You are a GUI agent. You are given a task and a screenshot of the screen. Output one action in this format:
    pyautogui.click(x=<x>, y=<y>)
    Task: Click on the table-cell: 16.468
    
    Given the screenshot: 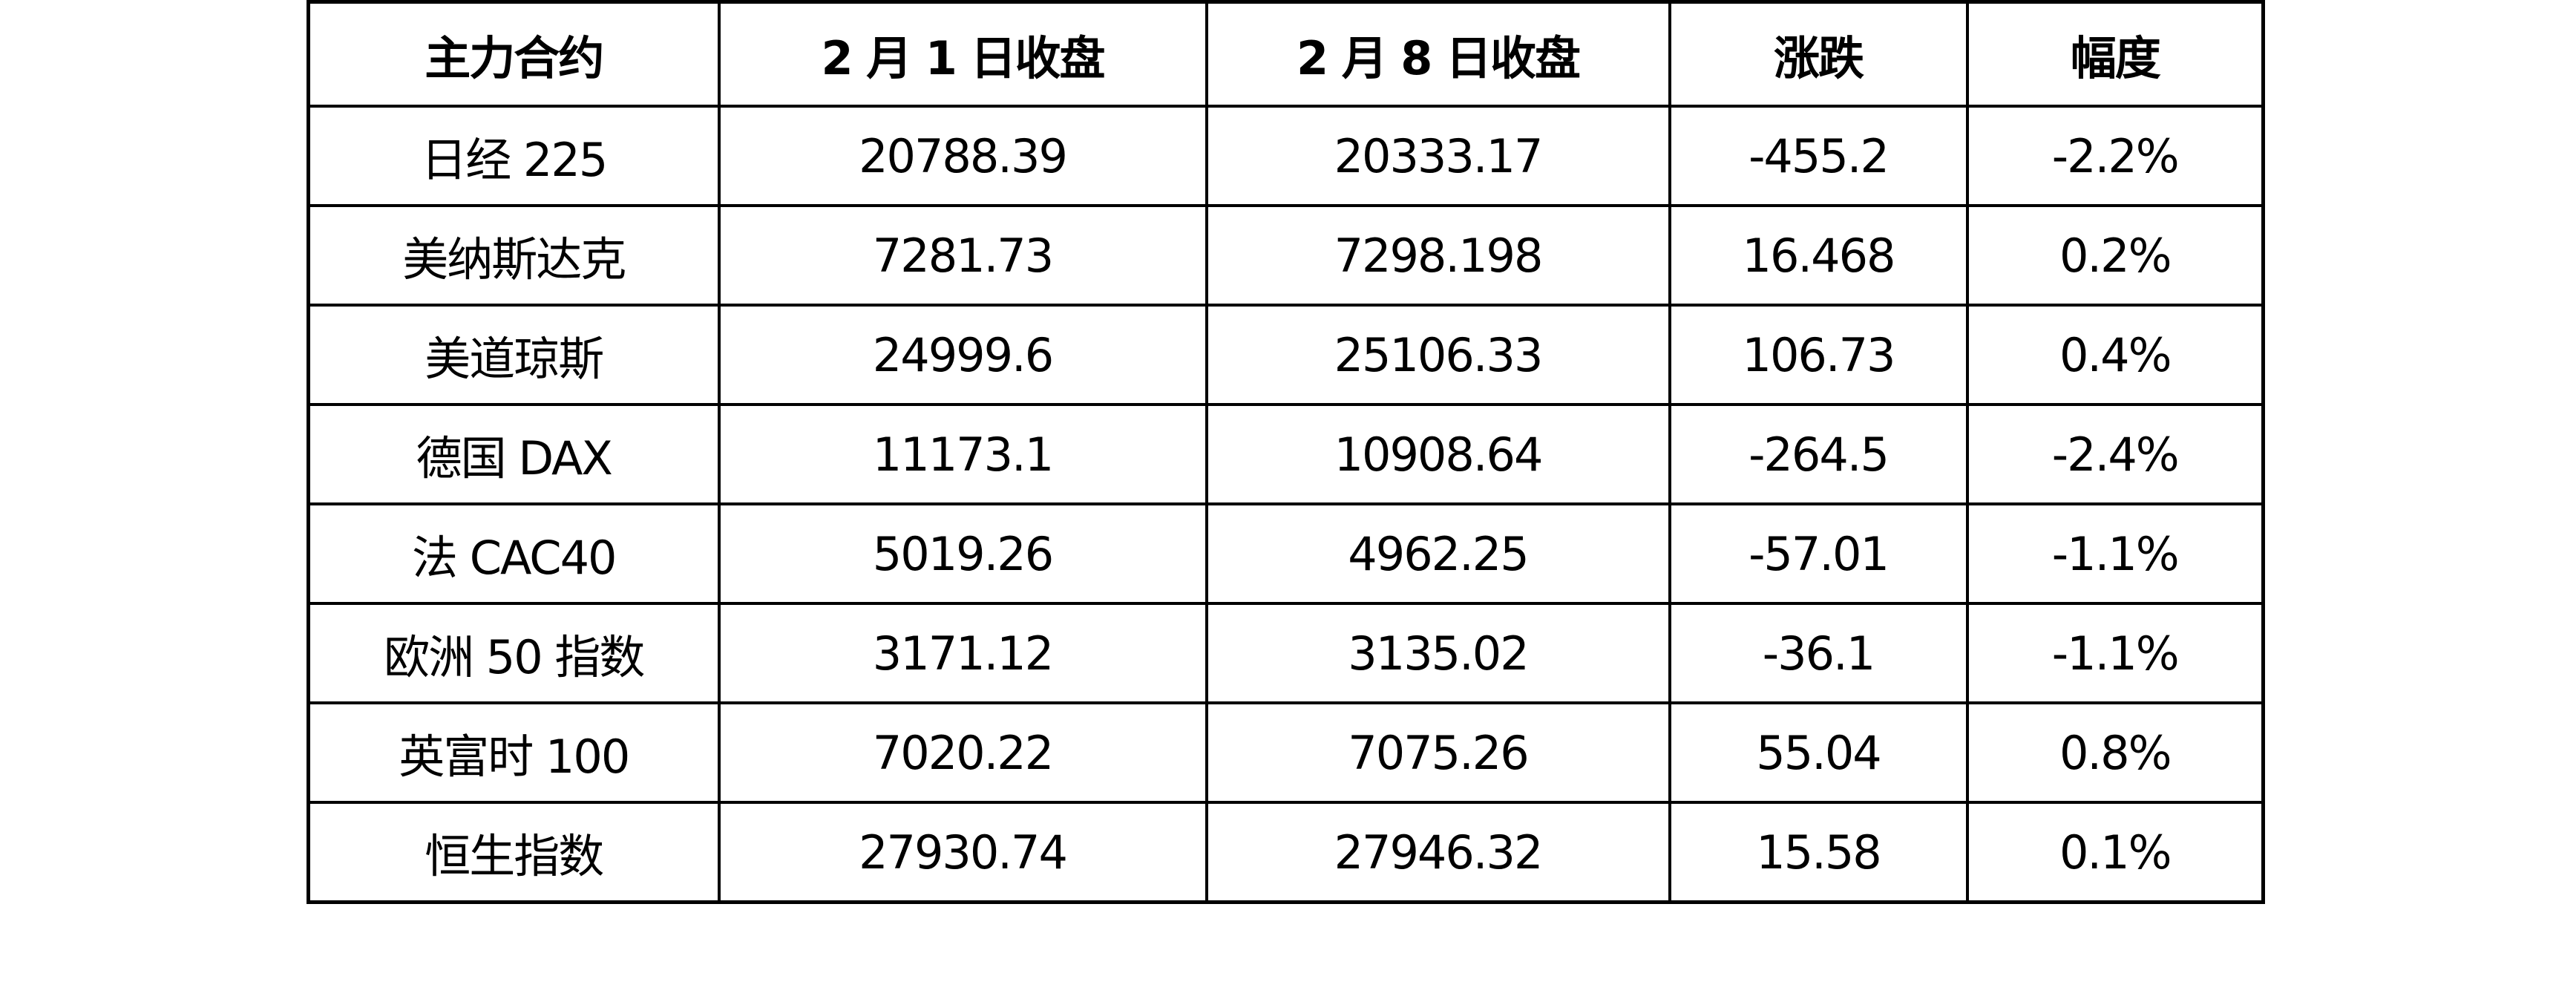 What is the action you would take?
    pyautogui.click(x=1818, y=256)
    